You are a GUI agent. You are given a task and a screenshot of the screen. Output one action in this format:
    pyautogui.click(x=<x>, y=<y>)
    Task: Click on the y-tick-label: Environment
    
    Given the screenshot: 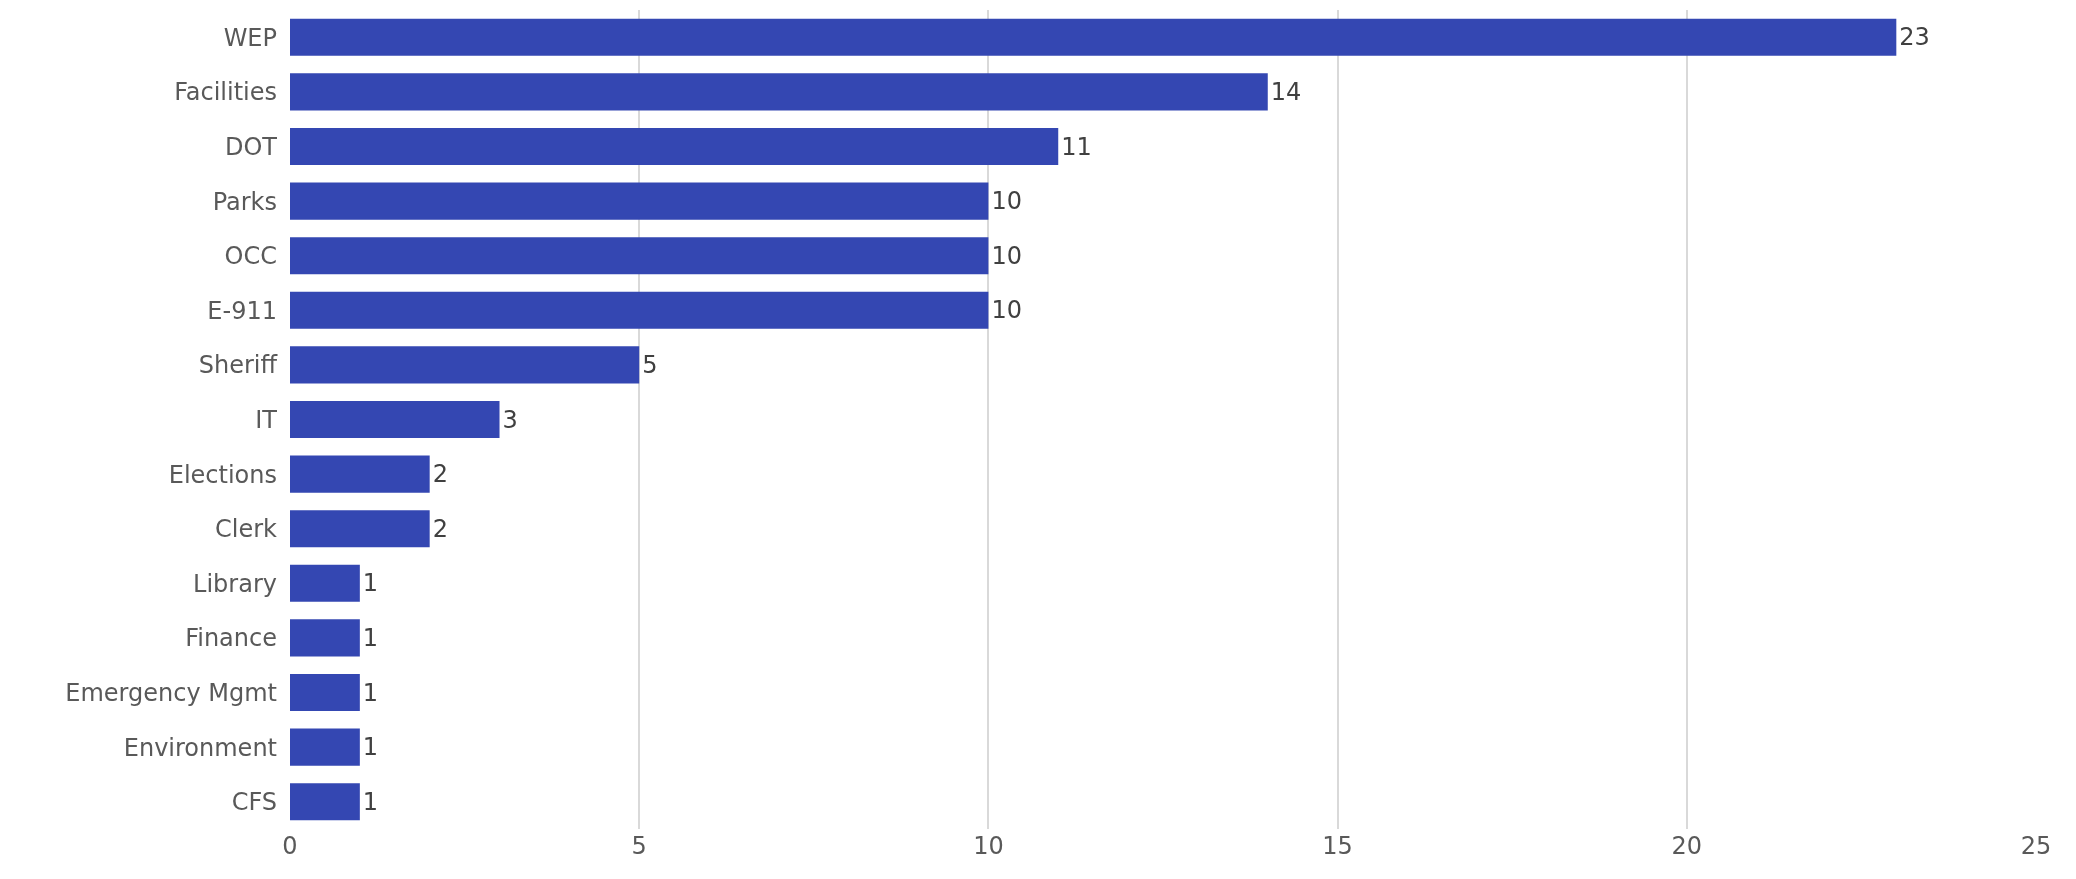 What is the action you would take?
    pyautogui.click(x=200, y=747)
    